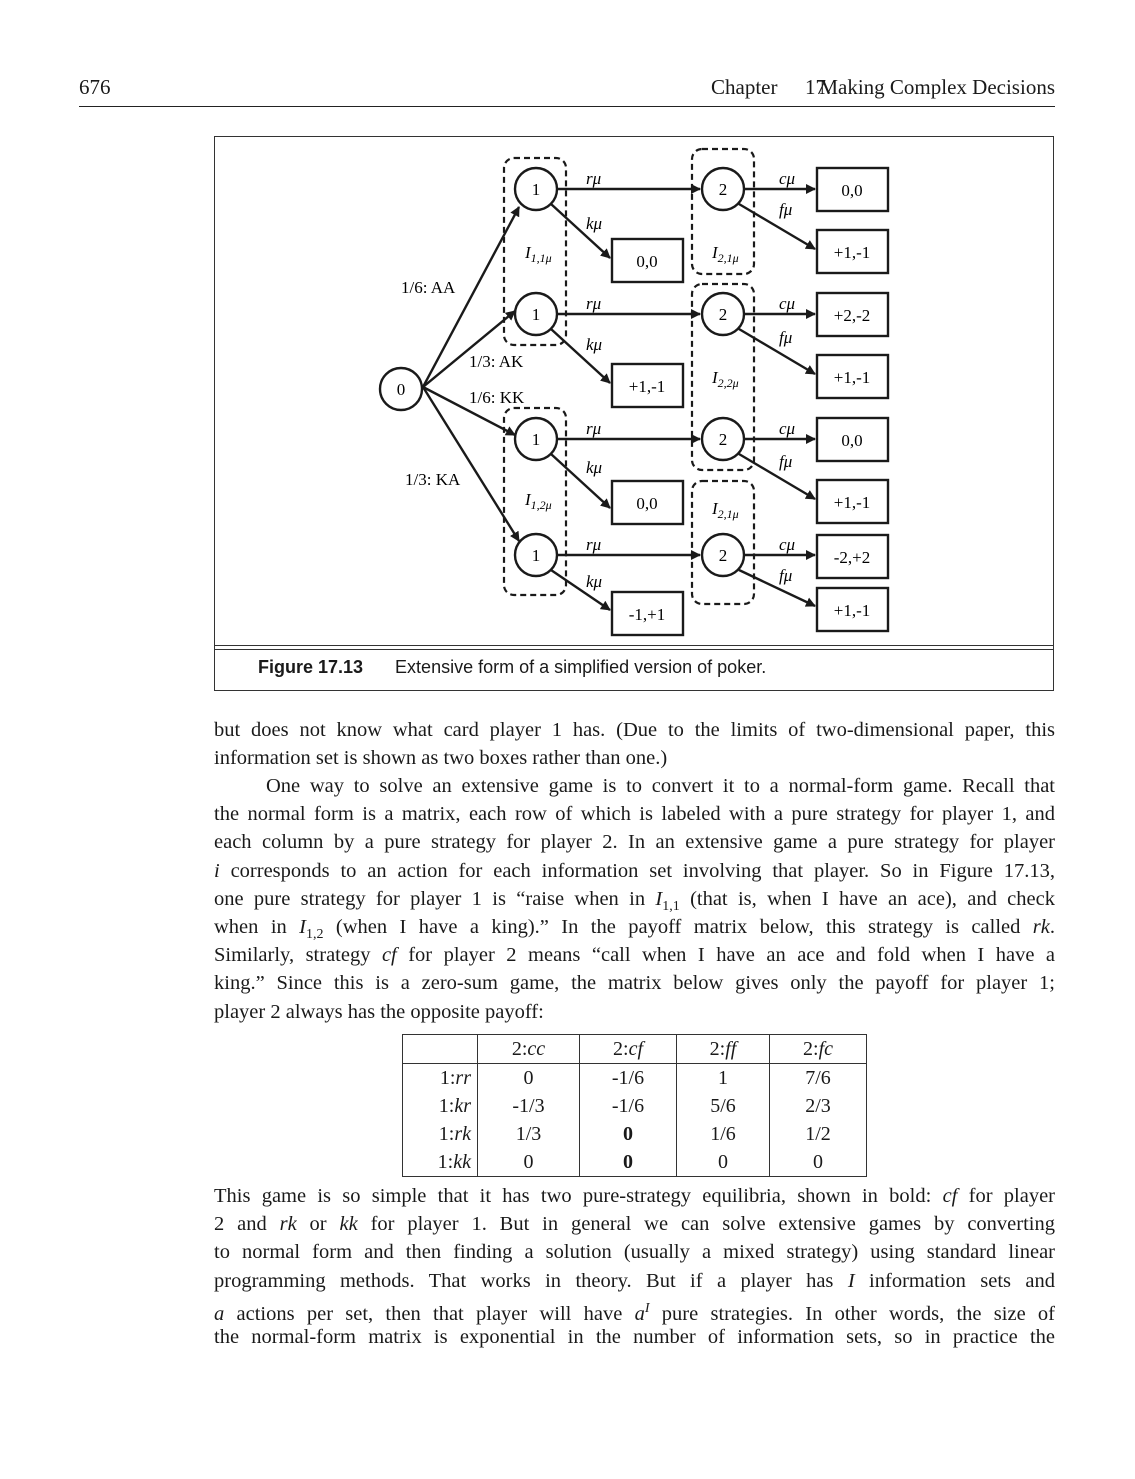  I want to click on action-check-label-3: kμ, so click(594, 467).